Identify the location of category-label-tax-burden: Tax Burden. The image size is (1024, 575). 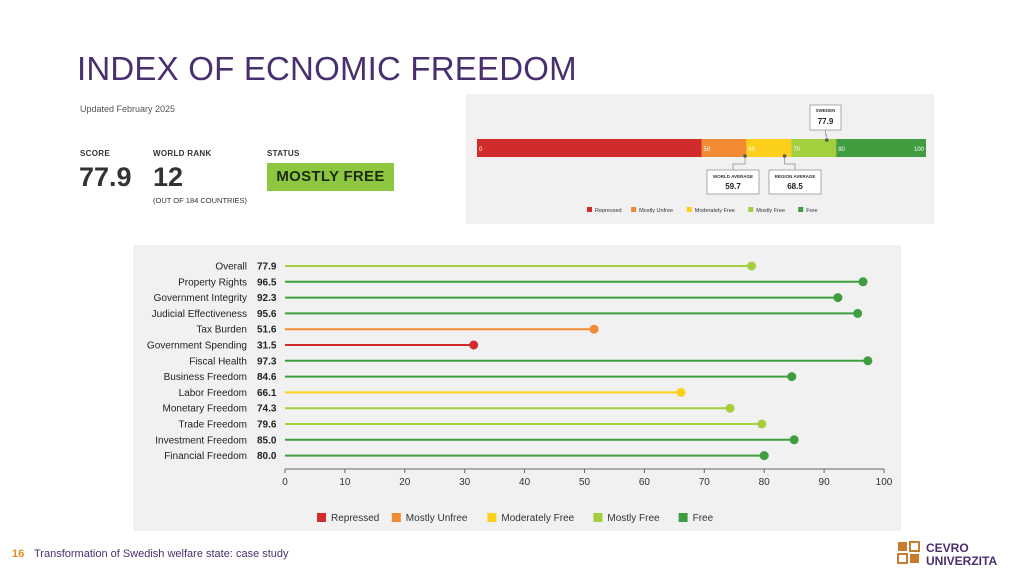
(221, 330).